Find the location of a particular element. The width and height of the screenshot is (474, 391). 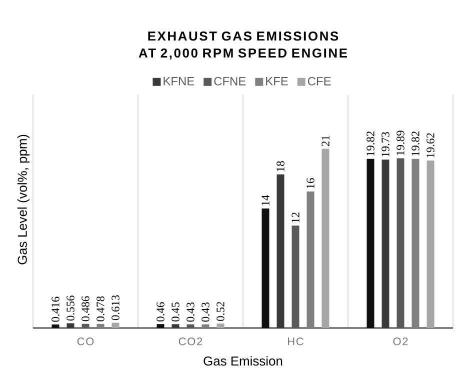

data-label: 21 is located at coordinates (326, 141).